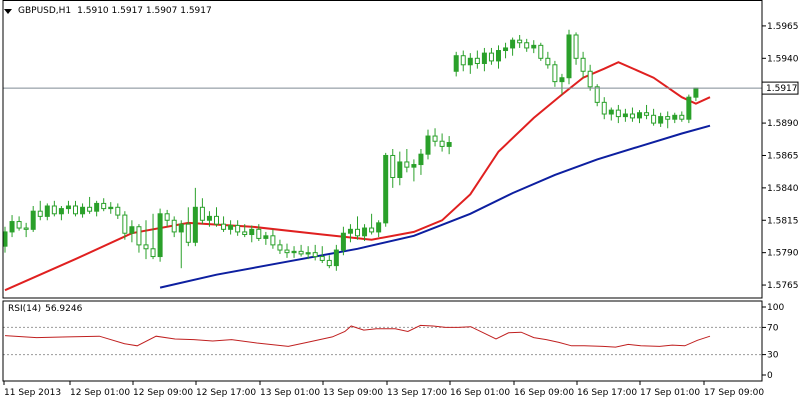 This screenshot has width=800, height=400. Describe the element at coordinates (64, 309) in the screenshot. I see `rsi-value: 56.9246` at that location.